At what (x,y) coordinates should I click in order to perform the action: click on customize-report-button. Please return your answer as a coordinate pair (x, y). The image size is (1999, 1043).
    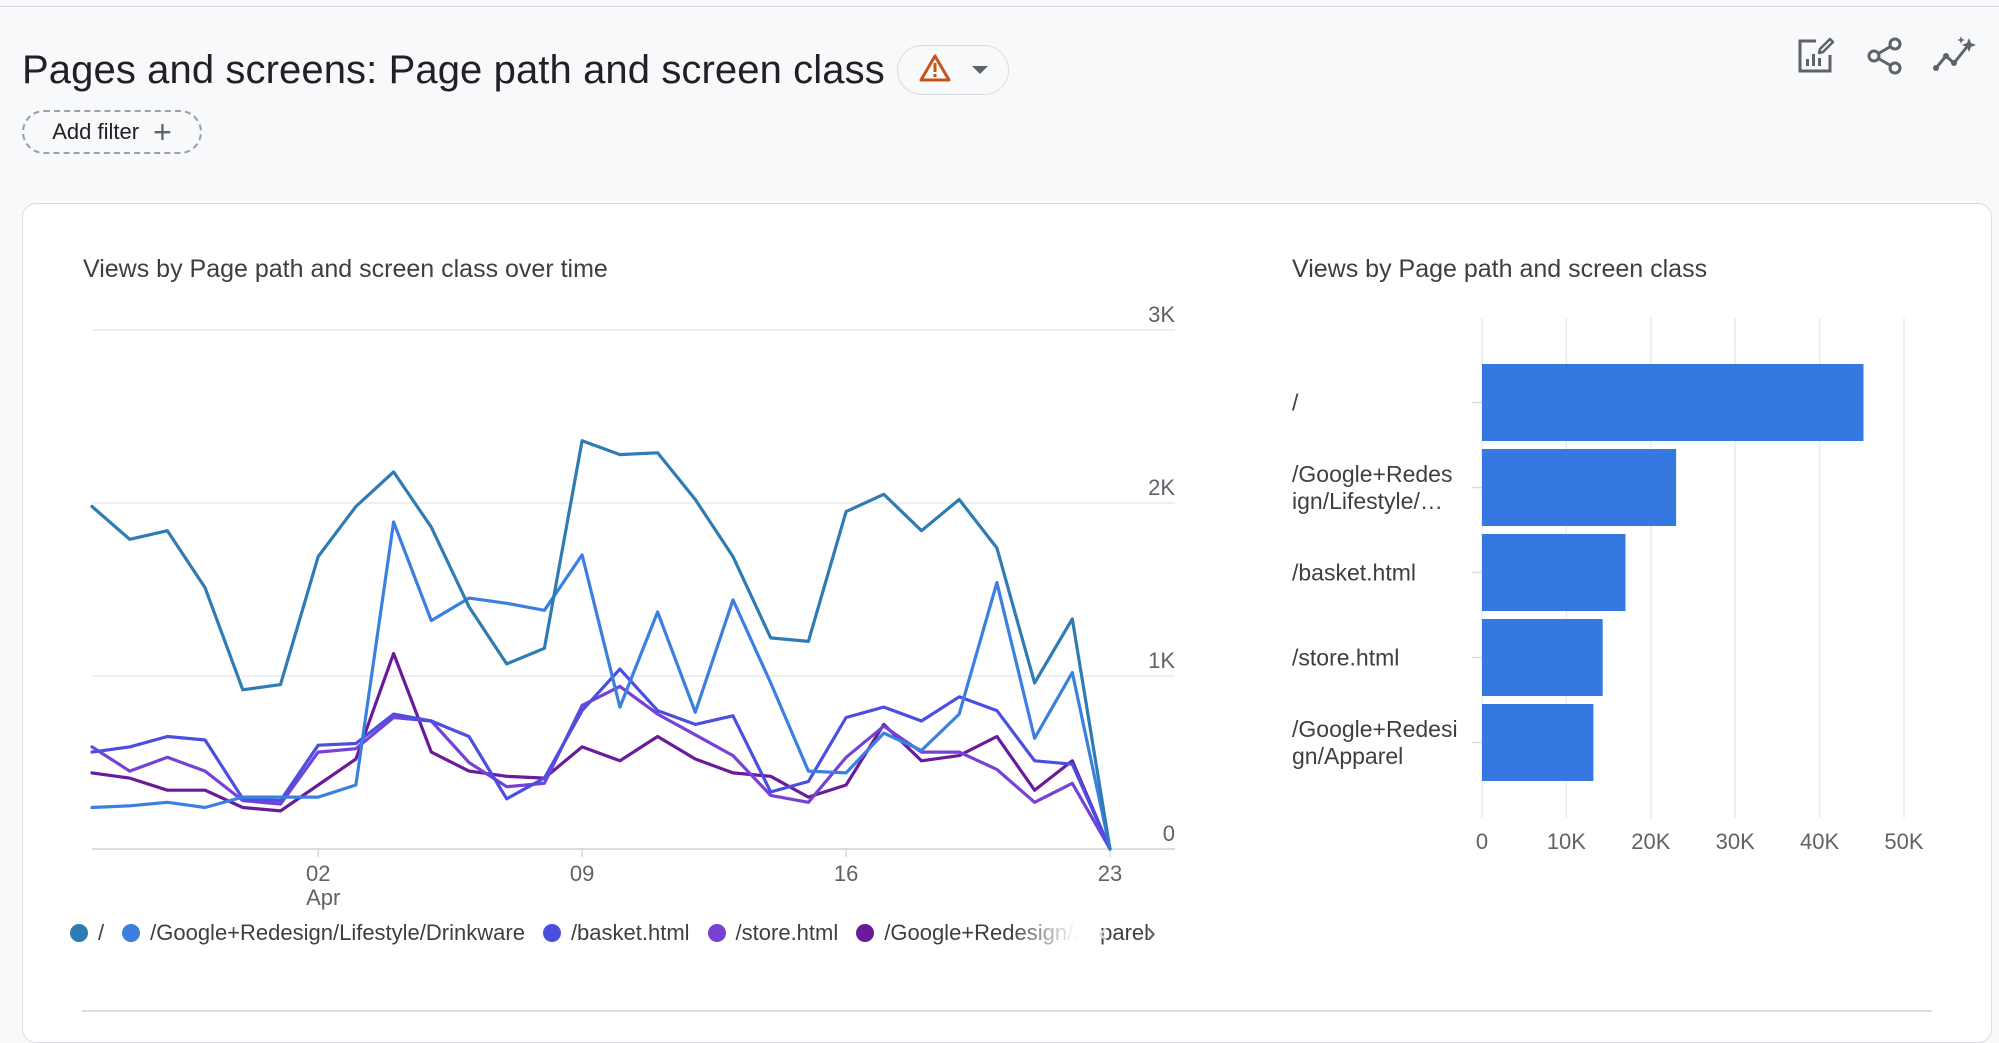
    Looking at the image, I should click on (1815, 58).